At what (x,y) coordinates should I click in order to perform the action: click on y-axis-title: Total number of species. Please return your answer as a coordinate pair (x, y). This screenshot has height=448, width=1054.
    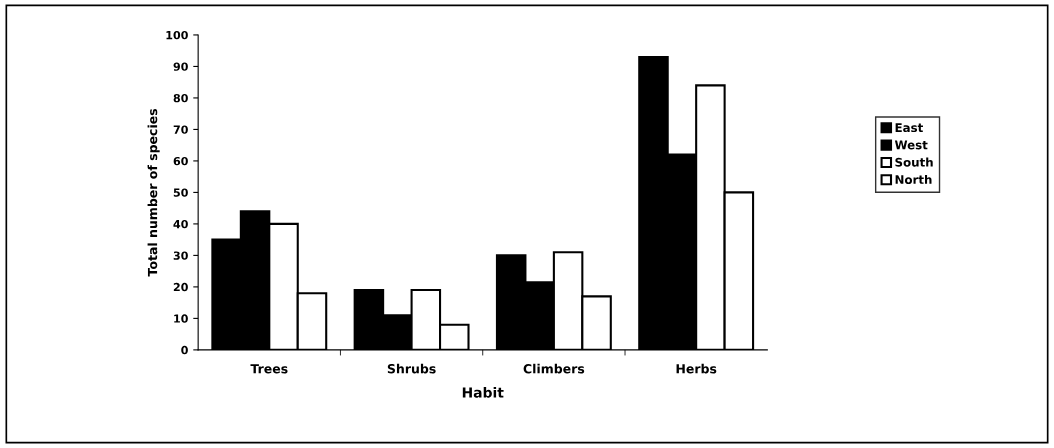
    Looking at the image, I should click on (153, 192).